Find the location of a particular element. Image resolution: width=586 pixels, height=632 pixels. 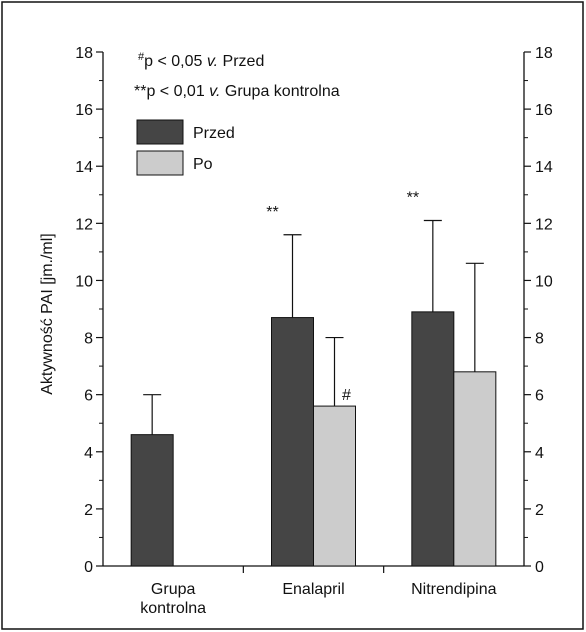

legend-swatch-po is located at coordinates (160, 163).